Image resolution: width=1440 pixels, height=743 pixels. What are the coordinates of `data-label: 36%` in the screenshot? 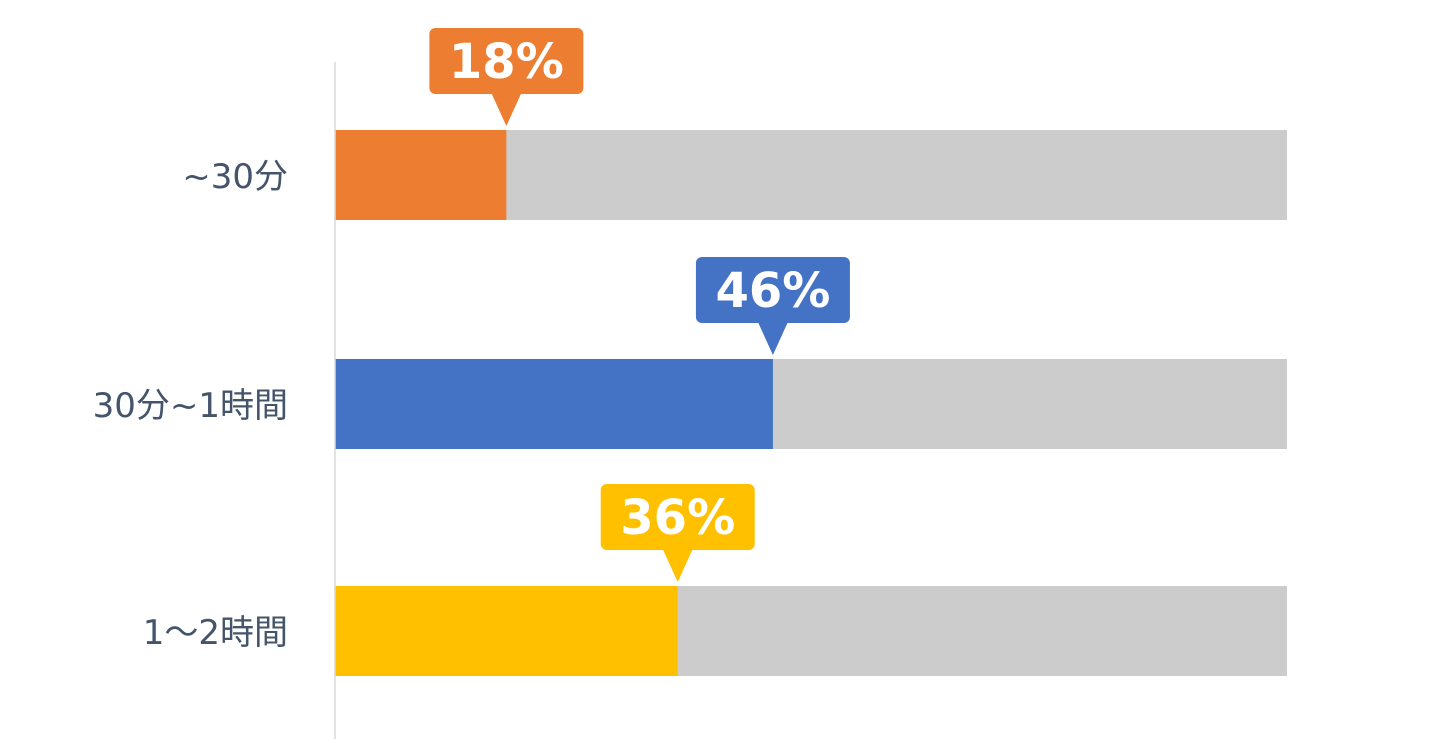 It's located at (677, 518).